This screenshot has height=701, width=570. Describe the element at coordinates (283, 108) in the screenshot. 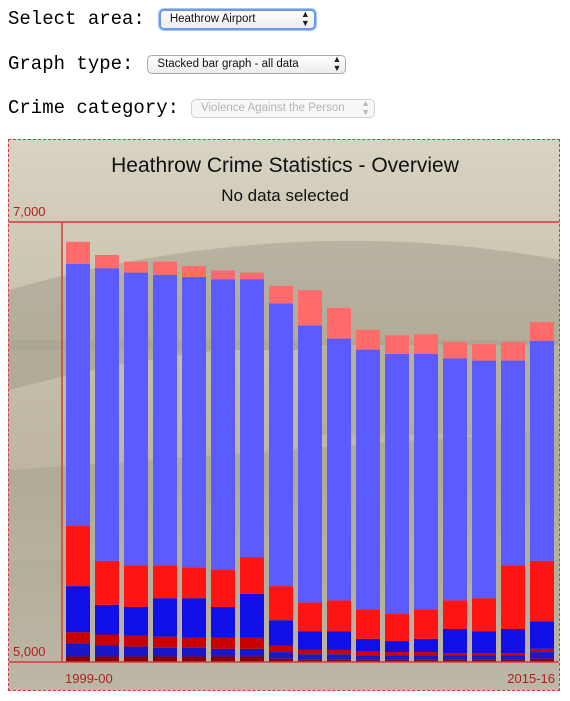

I see `crime-category-select: Violence Against the Person ▲ ▼` at that location.